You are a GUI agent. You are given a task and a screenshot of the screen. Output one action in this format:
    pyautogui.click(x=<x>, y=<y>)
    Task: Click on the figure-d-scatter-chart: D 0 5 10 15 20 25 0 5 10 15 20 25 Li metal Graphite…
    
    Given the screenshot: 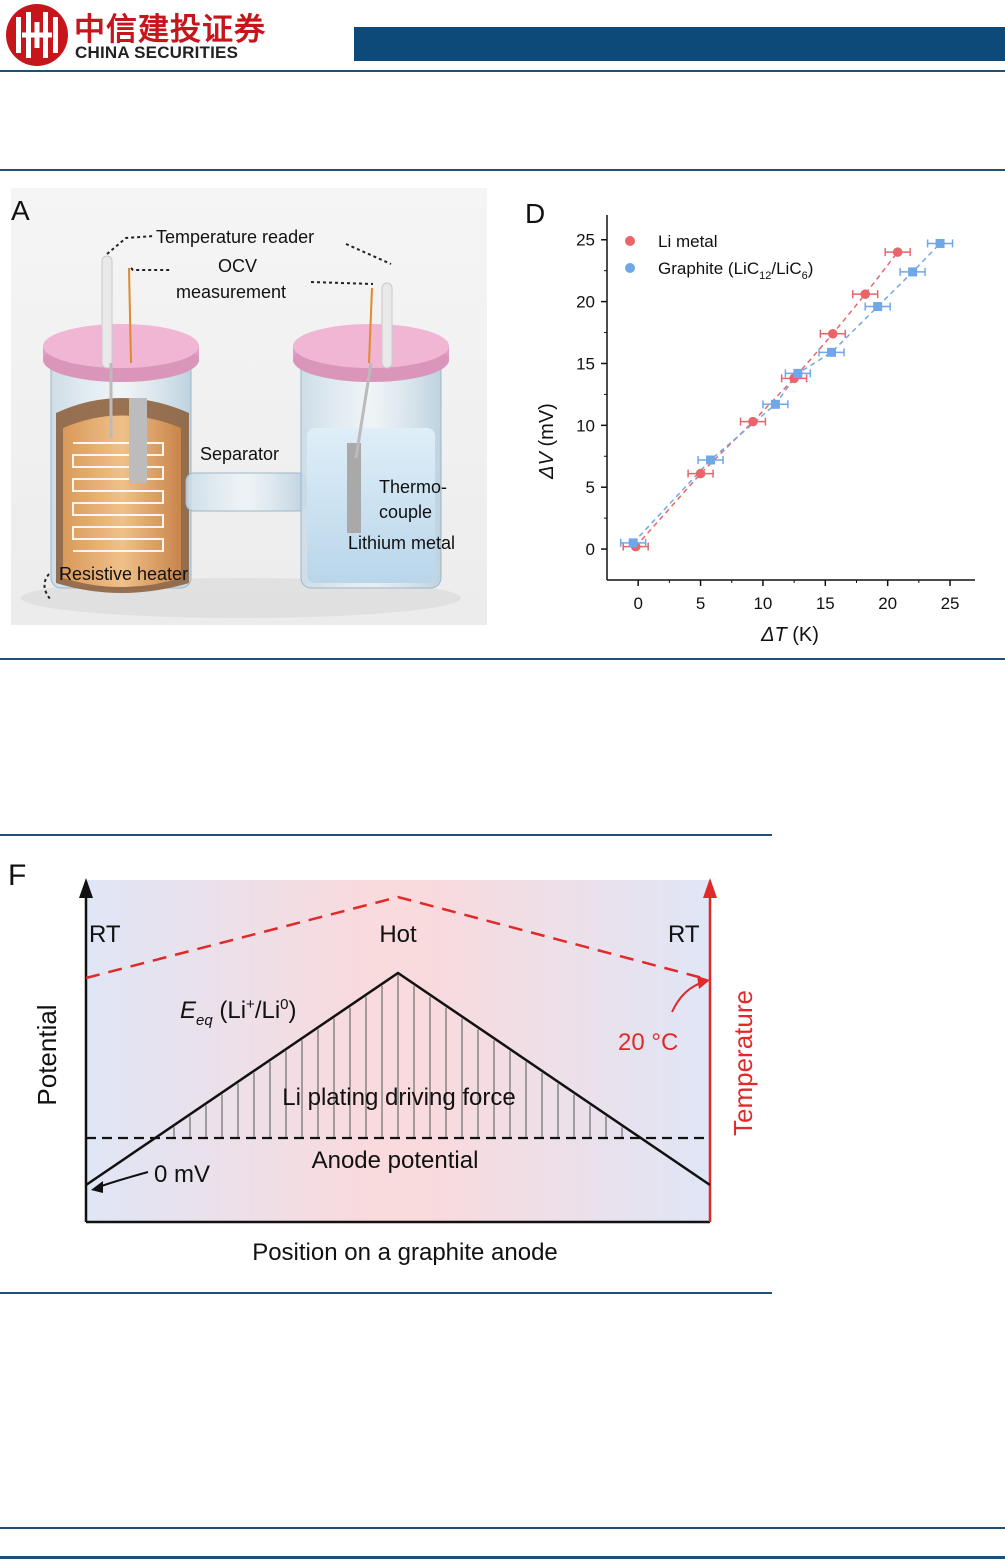 What is the action you would take?
    pyautogui.click(x=750, y=422)
    